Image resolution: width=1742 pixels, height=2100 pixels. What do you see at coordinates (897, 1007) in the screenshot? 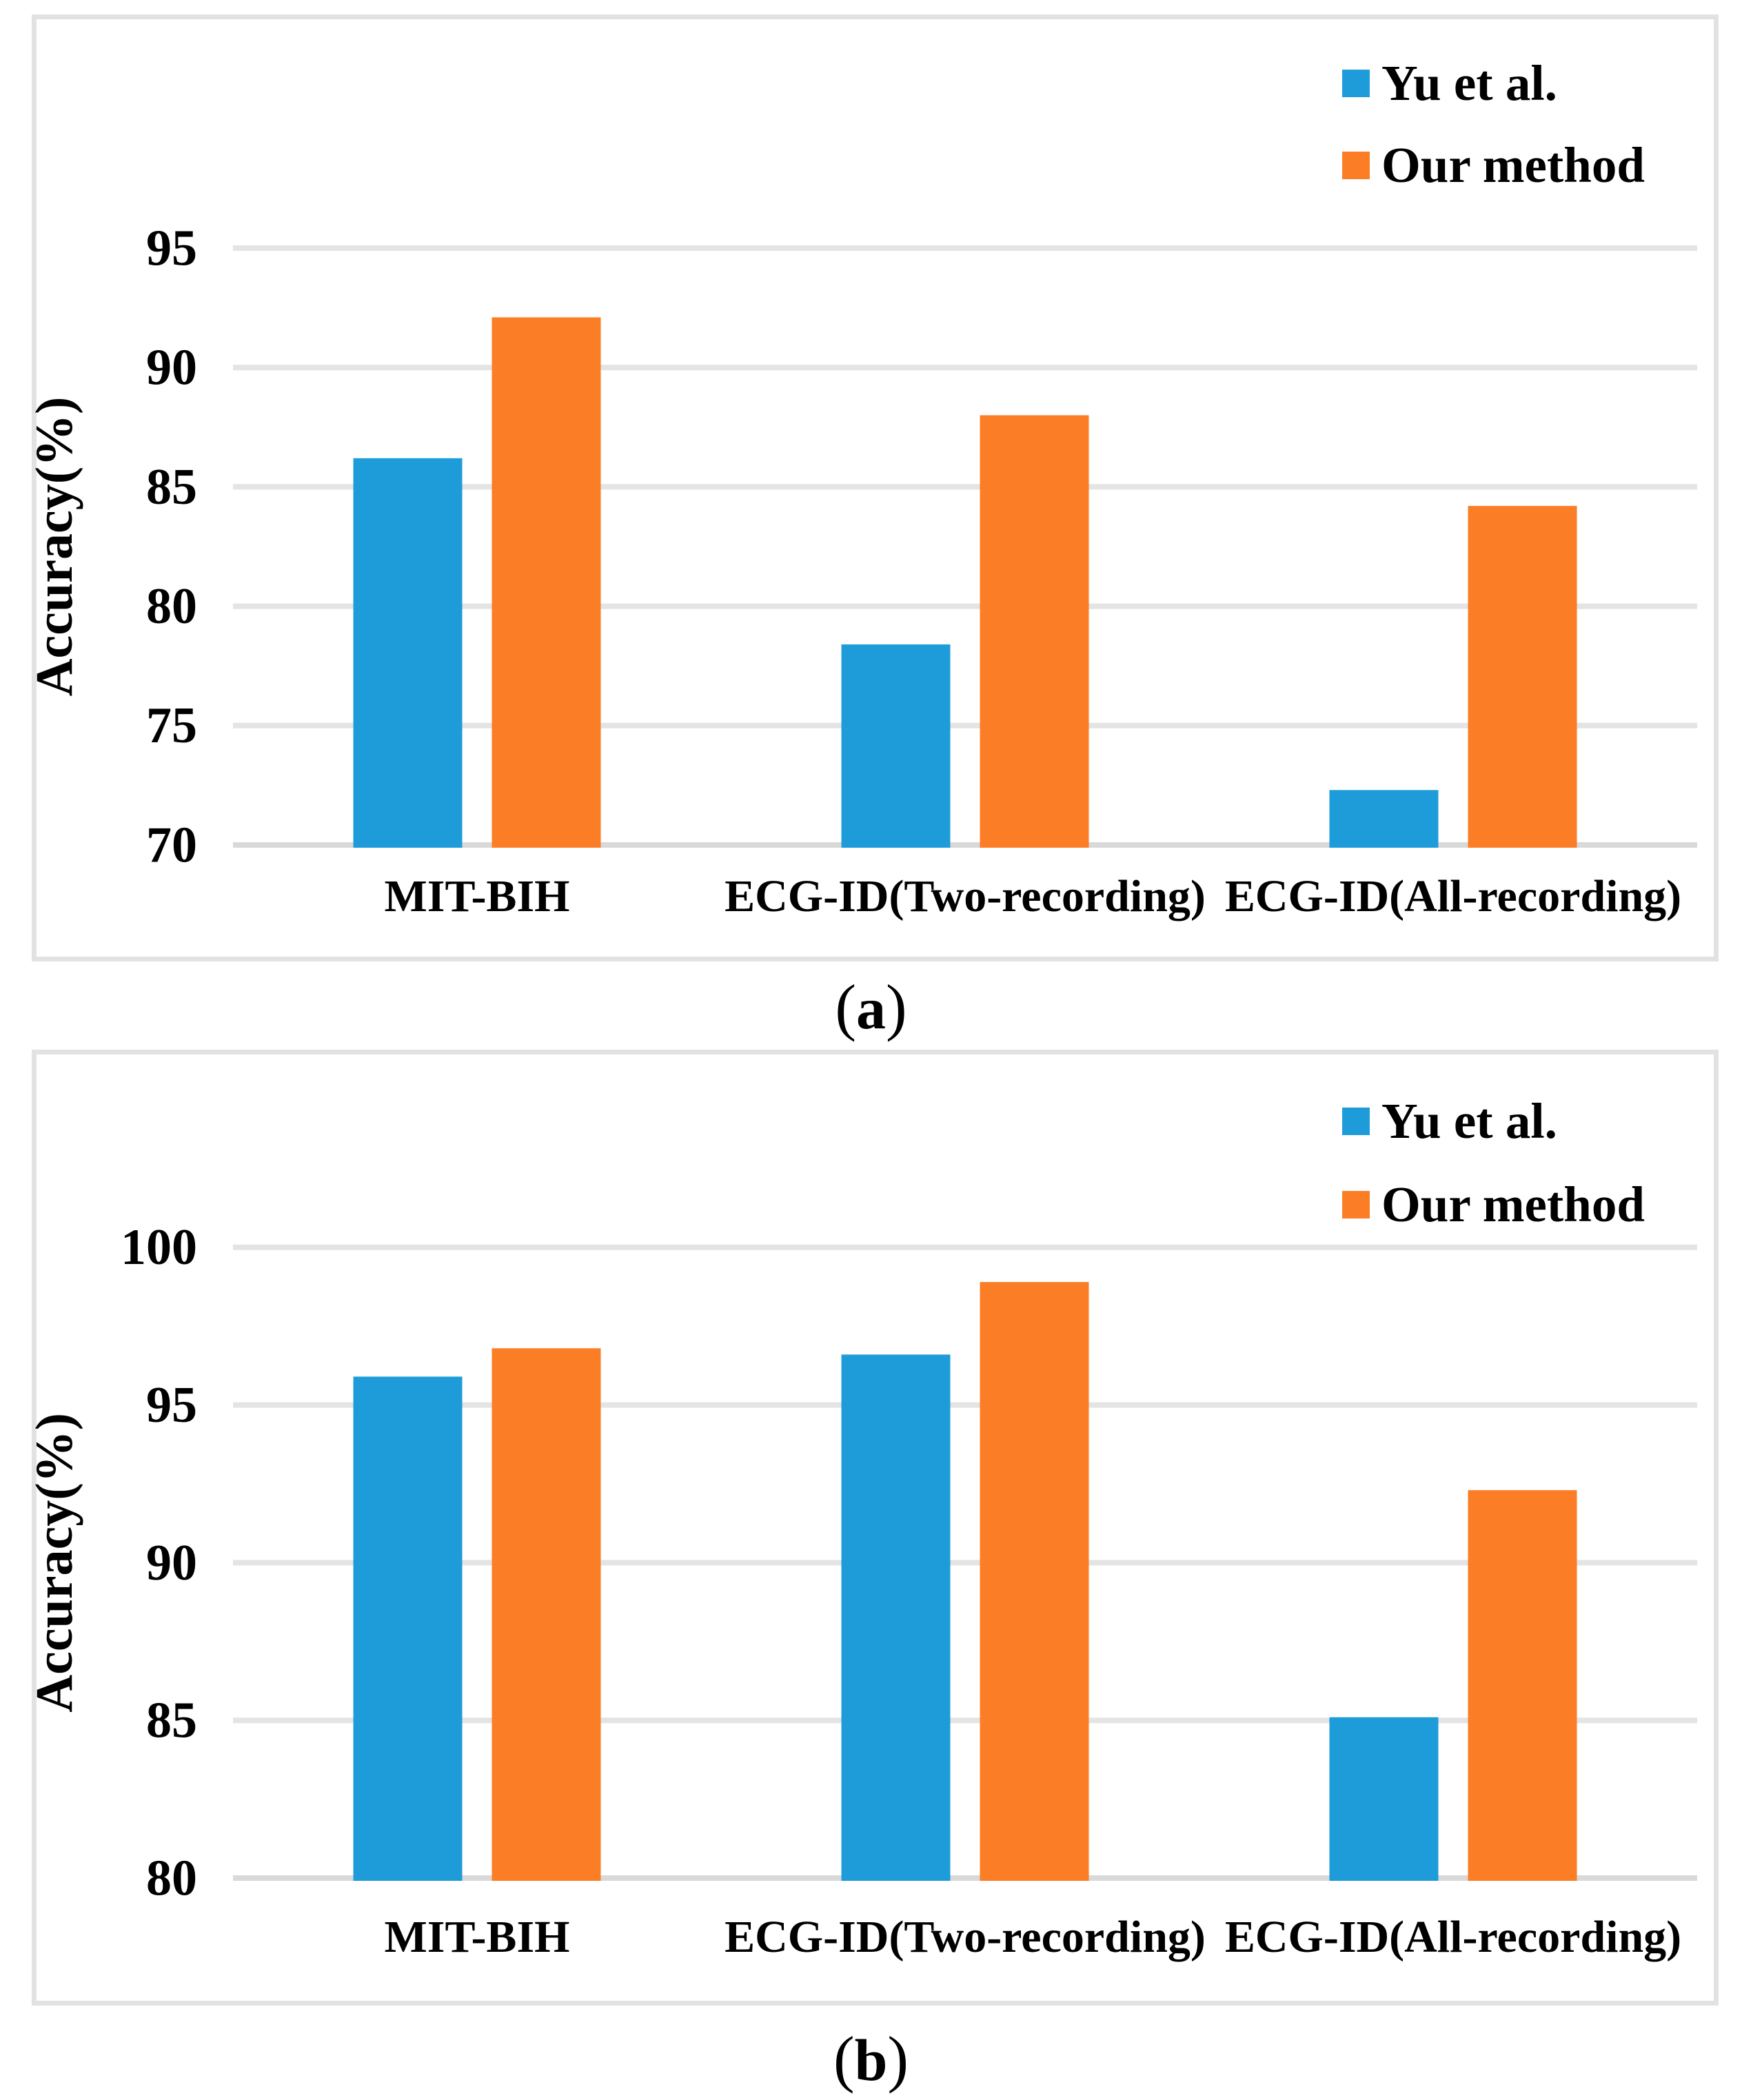
I see `caption-a-close: )` at bounding box center [897, 1007].